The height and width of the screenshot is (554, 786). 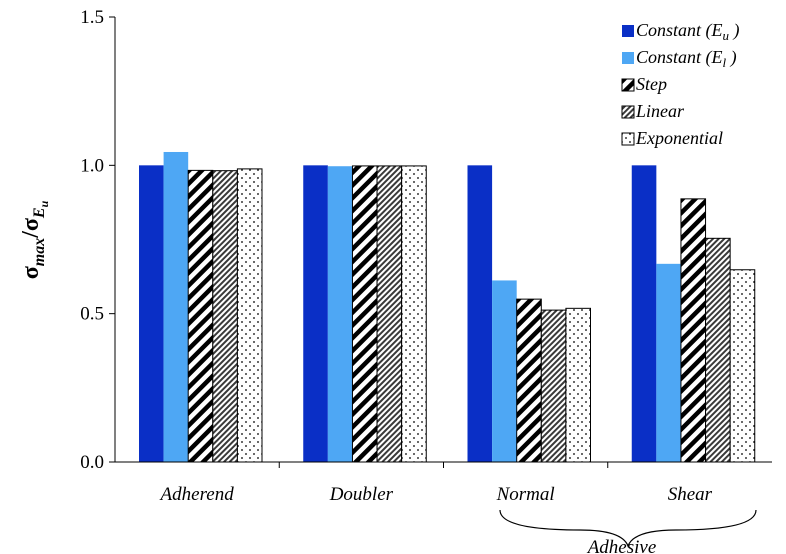 I want to click on x-categories: Adherend Doubler Normal Shear, so click(x=436, y=483).